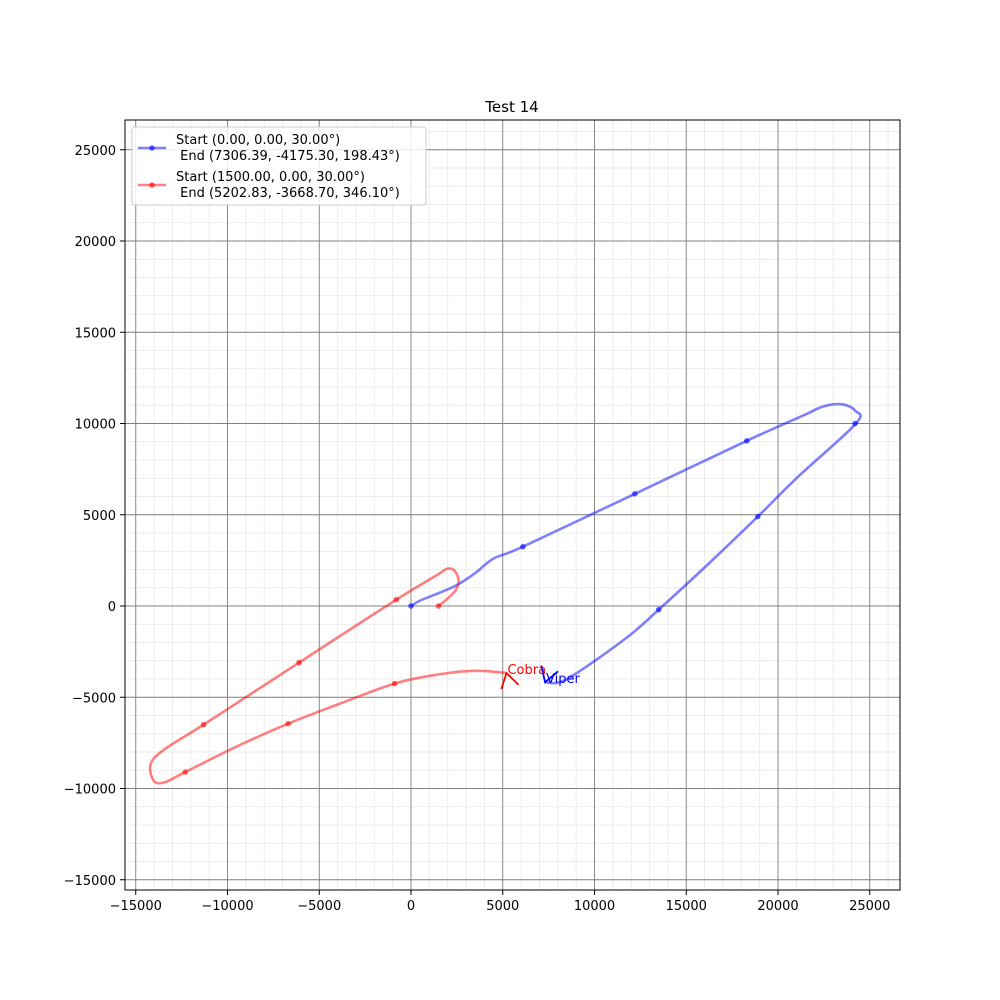 The width and height of the screenshot is (1000, 1000). Describe the element at coordinates (319, 906) in the screenshot. I see `x-tick-label: −5000` at that location.